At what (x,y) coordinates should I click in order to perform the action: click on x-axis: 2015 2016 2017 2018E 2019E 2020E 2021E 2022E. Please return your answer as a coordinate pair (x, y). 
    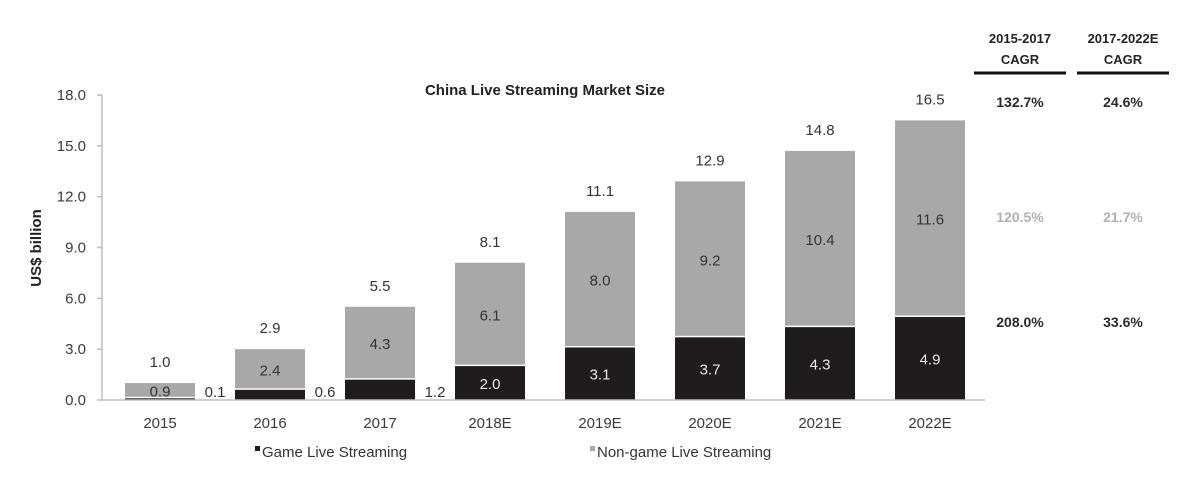
    Looking at the image, I should click on (543, 415).